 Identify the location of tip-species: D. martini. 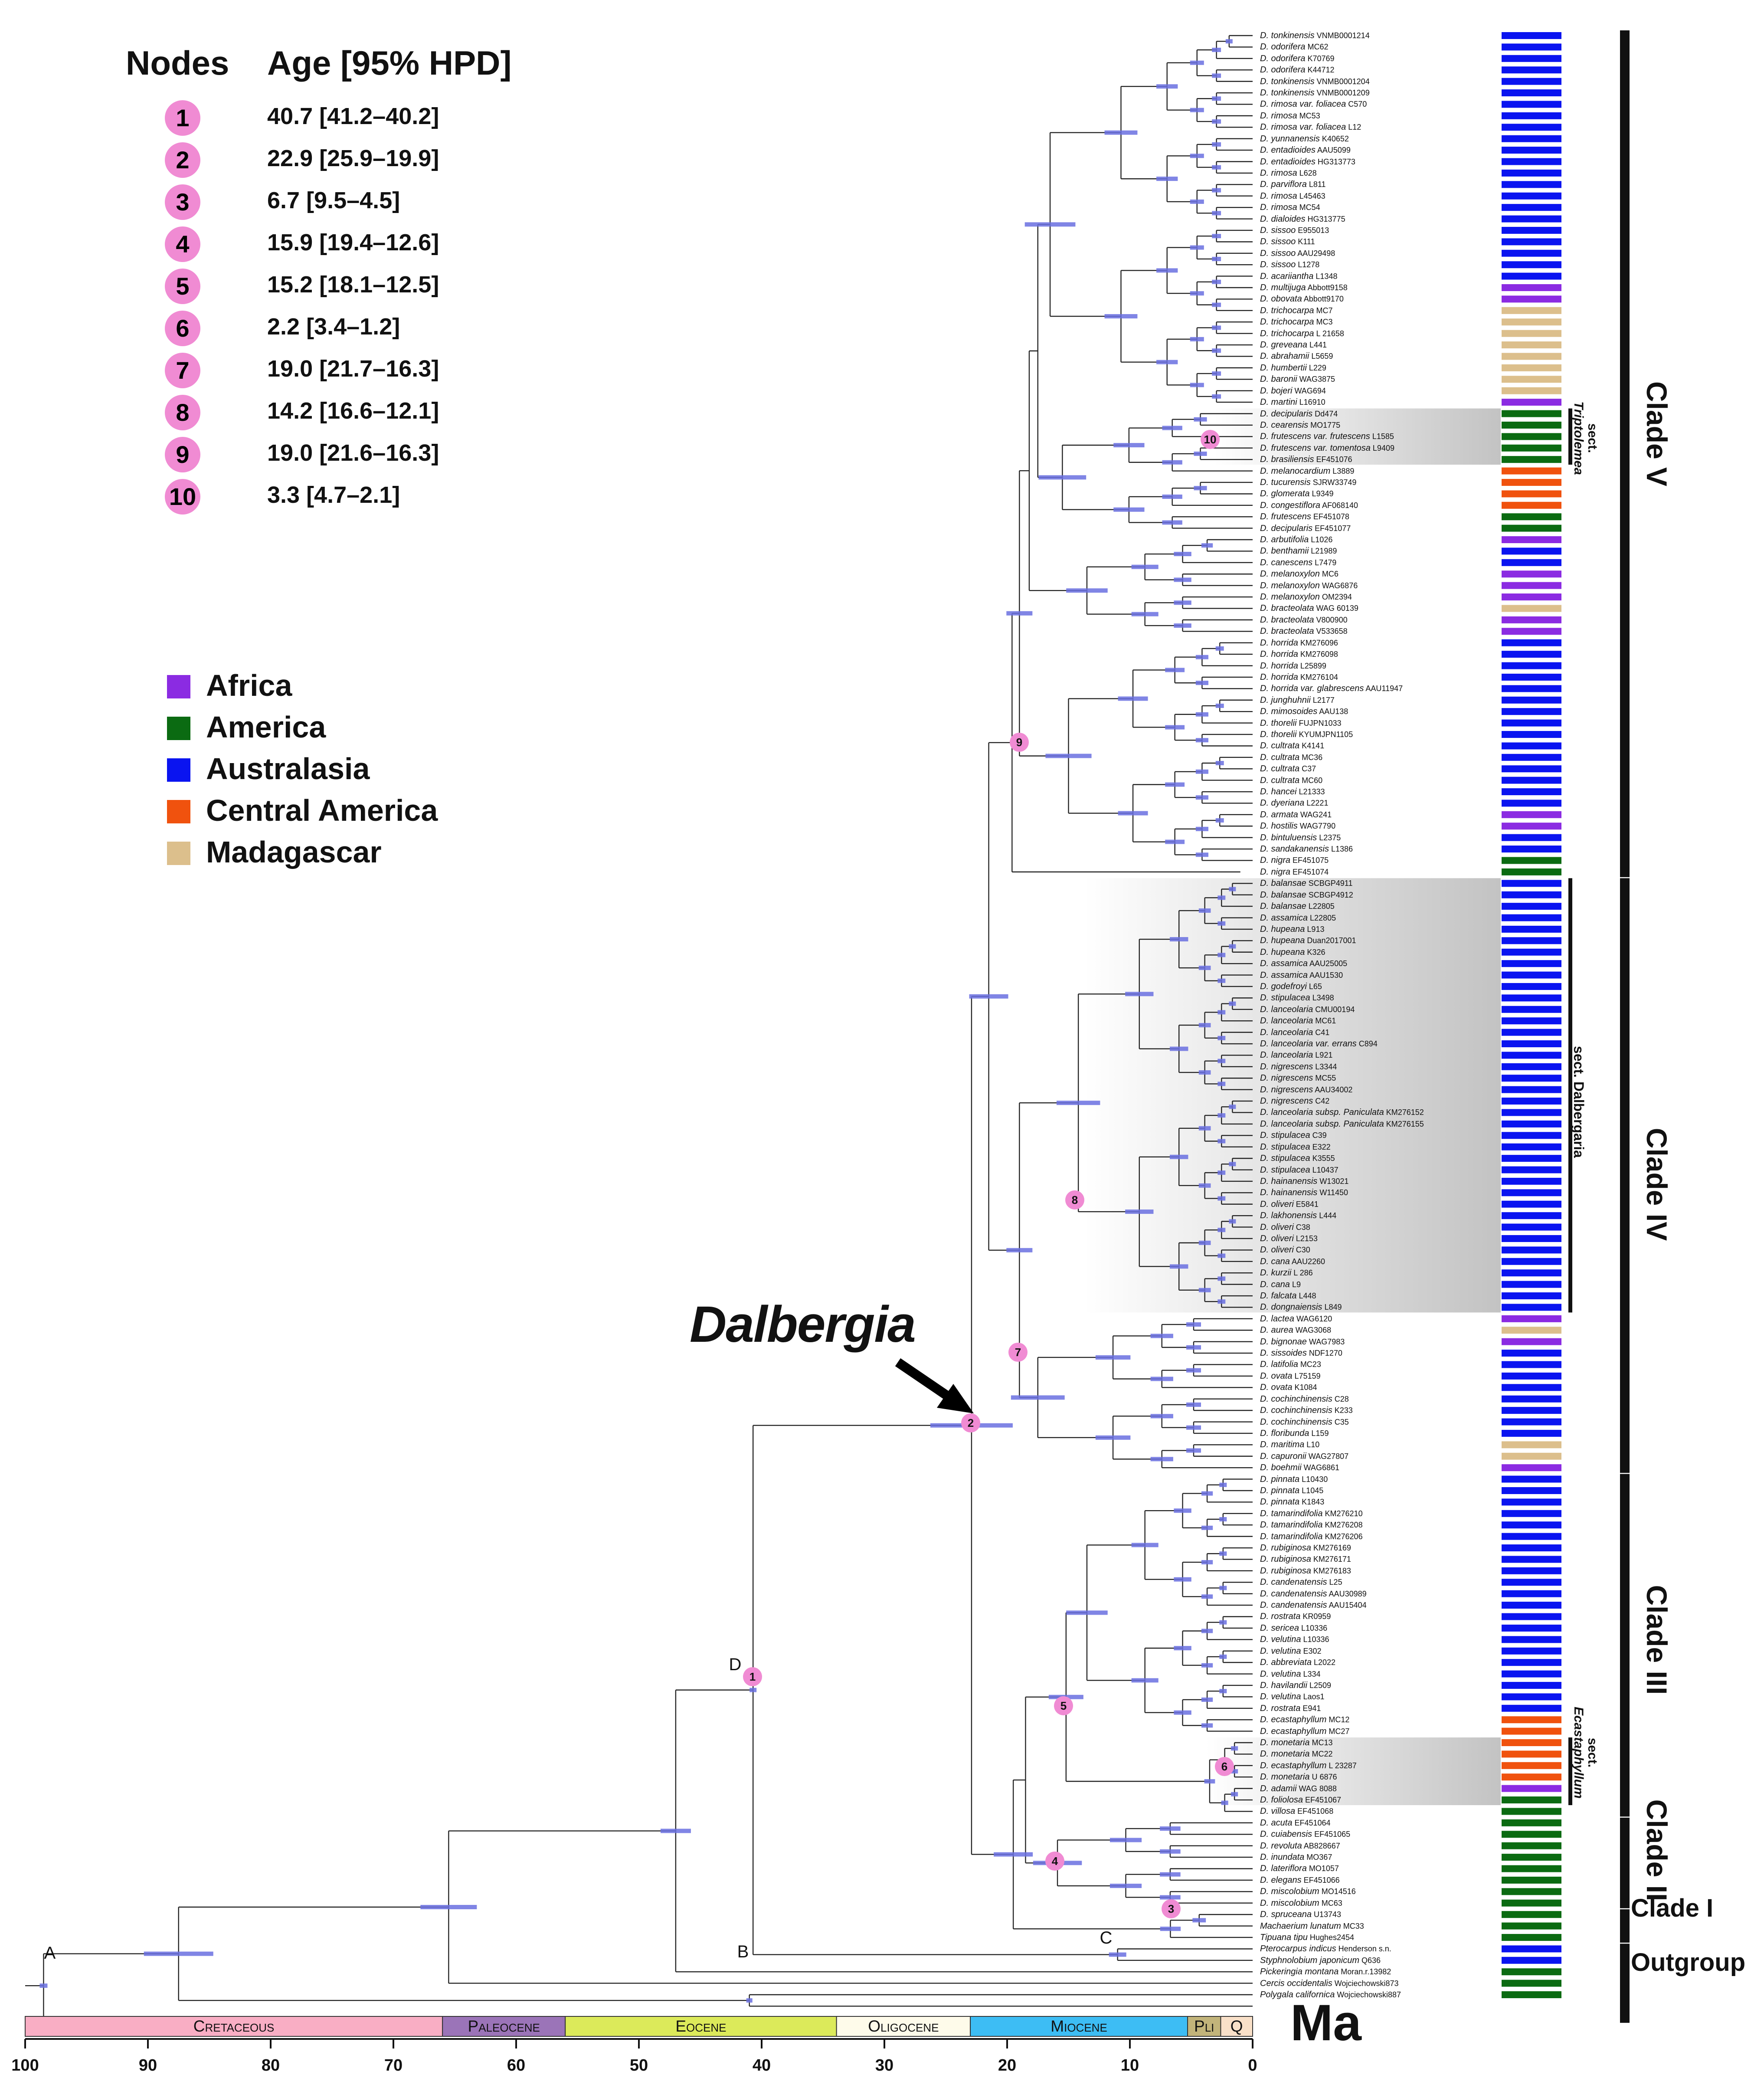
(1278, 402).